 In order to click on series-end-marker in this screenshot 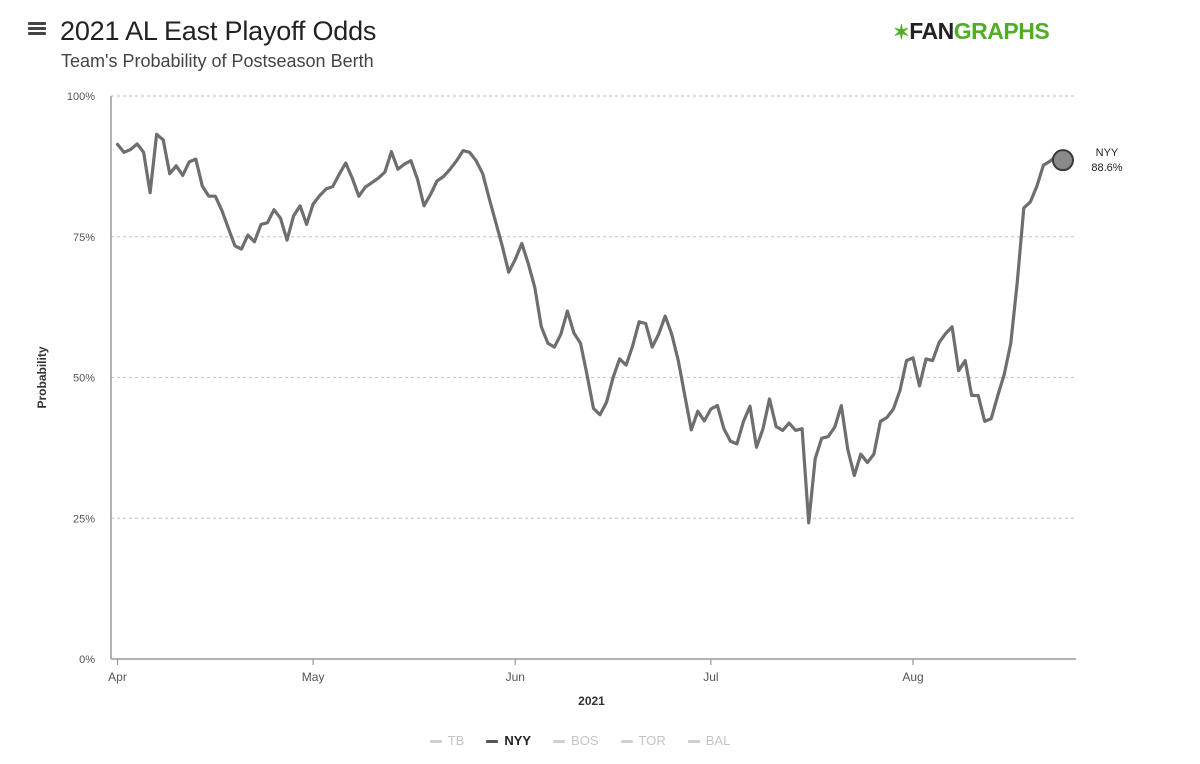, I will do `click(1062, 160)`.